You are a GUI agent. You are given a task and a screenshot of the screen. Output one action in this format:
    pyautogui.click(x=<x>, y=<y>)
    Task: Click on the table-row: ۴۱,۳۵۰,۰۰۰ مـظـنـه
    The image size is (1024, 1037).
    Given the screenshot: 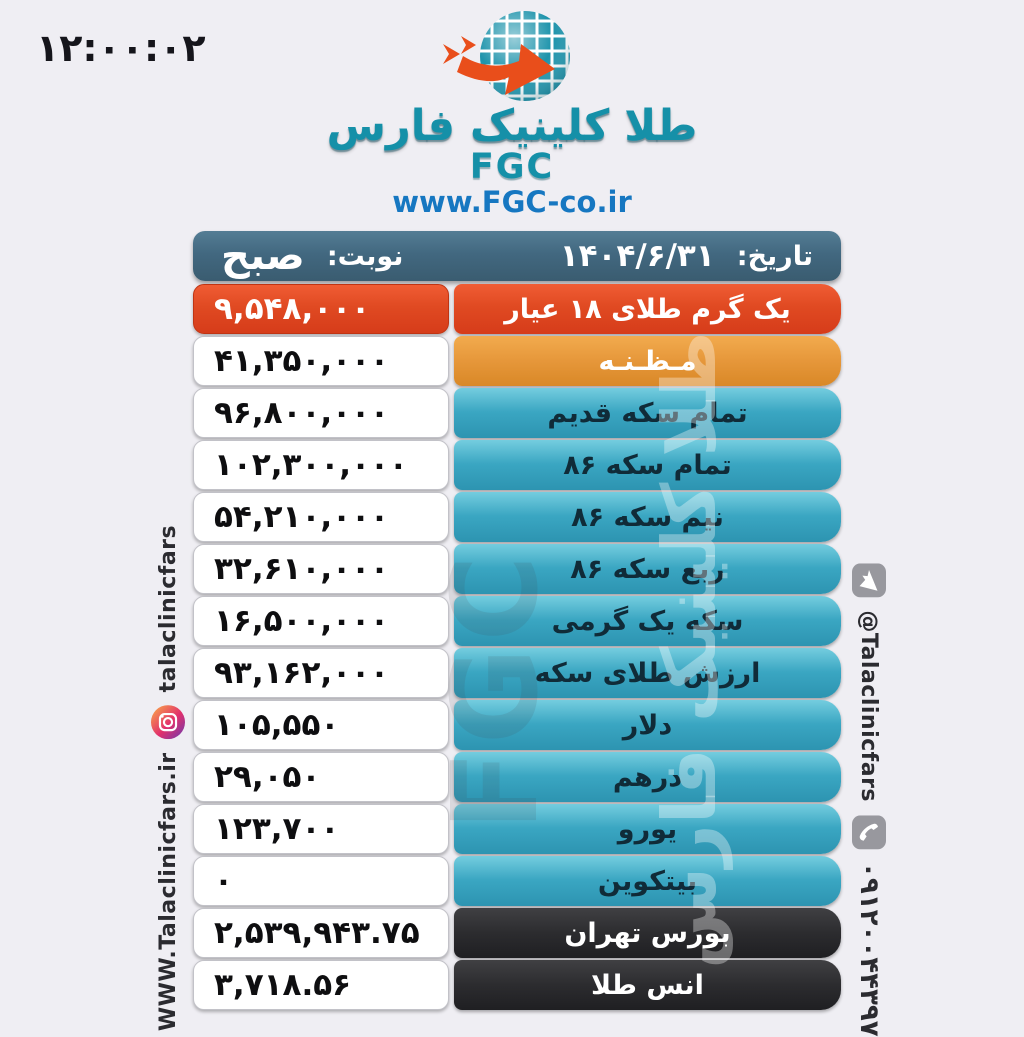 What is the action you would take?
    pyautogui.click(x=517, y=361)
    